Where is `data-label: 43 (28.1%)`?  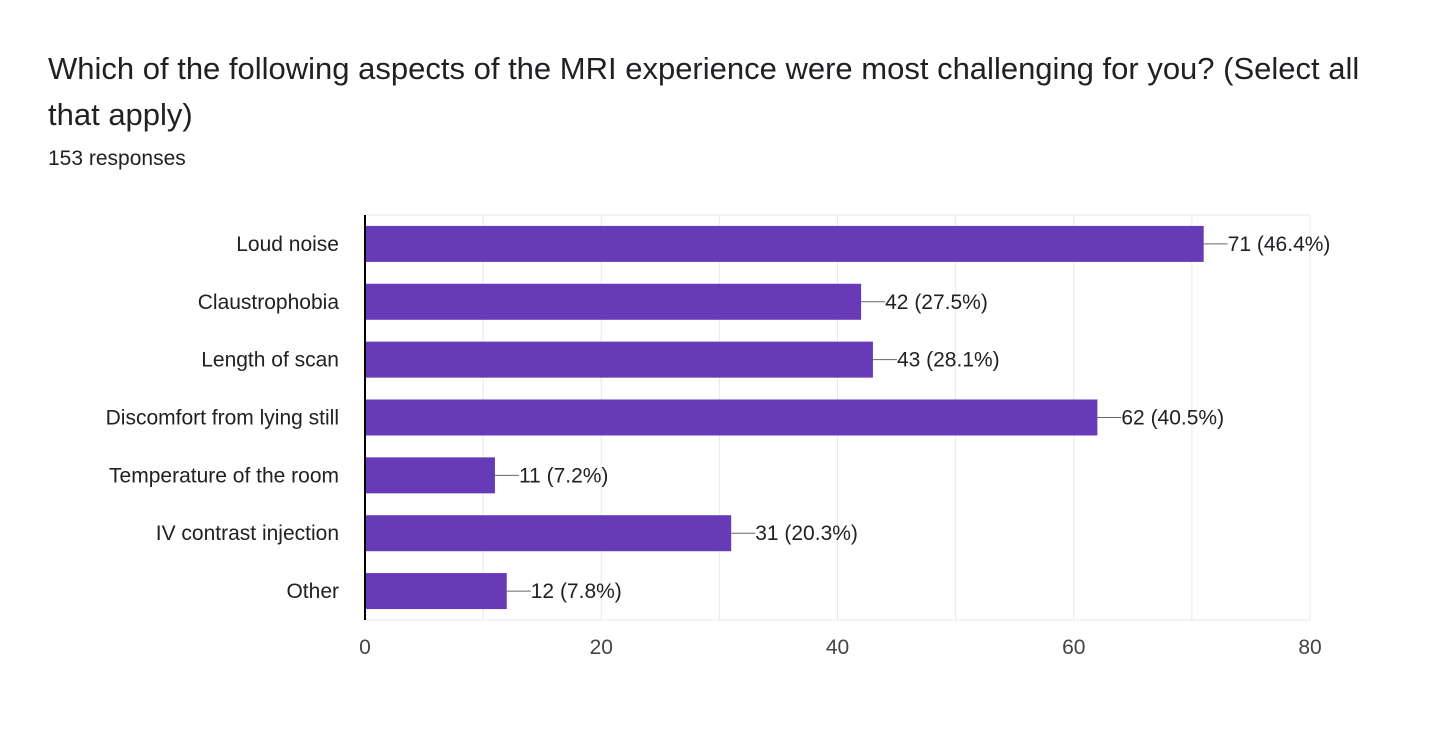 data-label: 43 (28.1%) is located at coordinates (948, 360).